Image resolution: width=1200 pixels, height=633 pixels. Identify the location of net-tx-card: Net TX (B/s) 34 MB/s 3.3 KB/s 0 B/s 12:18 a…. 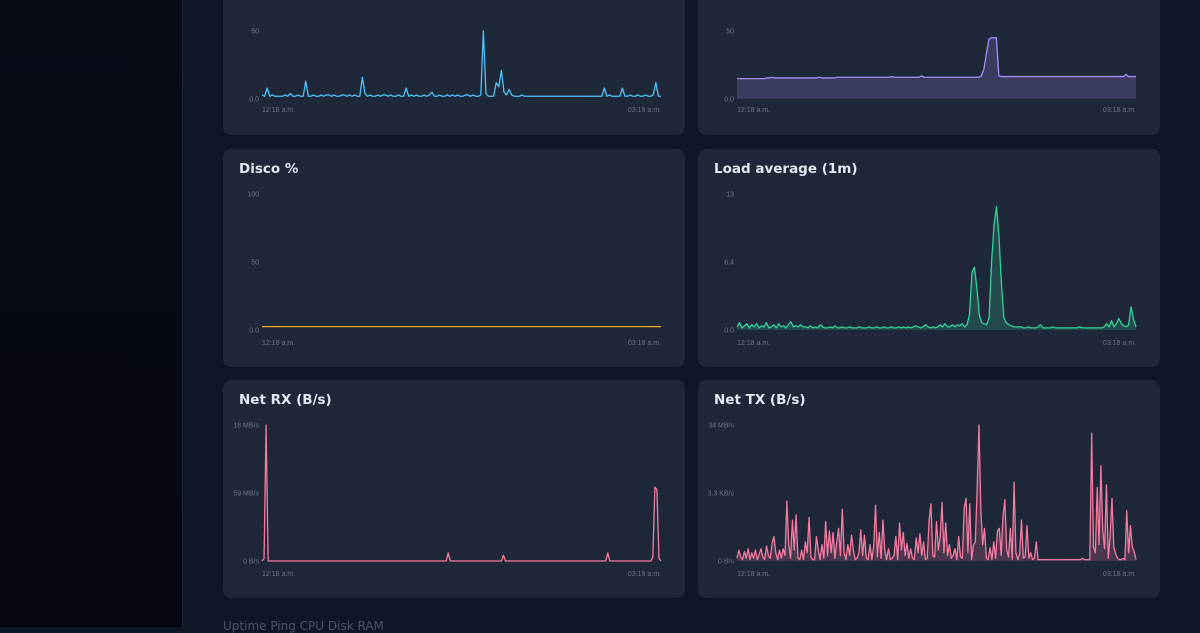
(929, 489).